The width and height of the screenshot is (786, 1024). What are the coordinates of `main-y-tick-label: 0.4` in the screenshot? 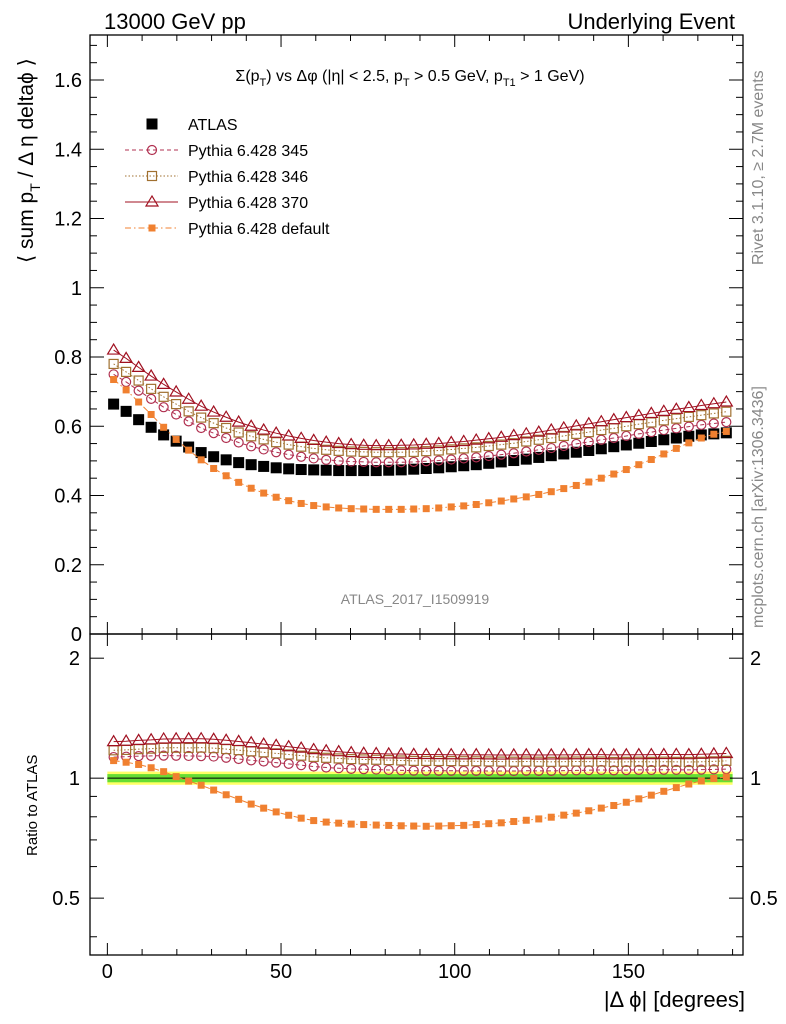 It's located at (68, 497).